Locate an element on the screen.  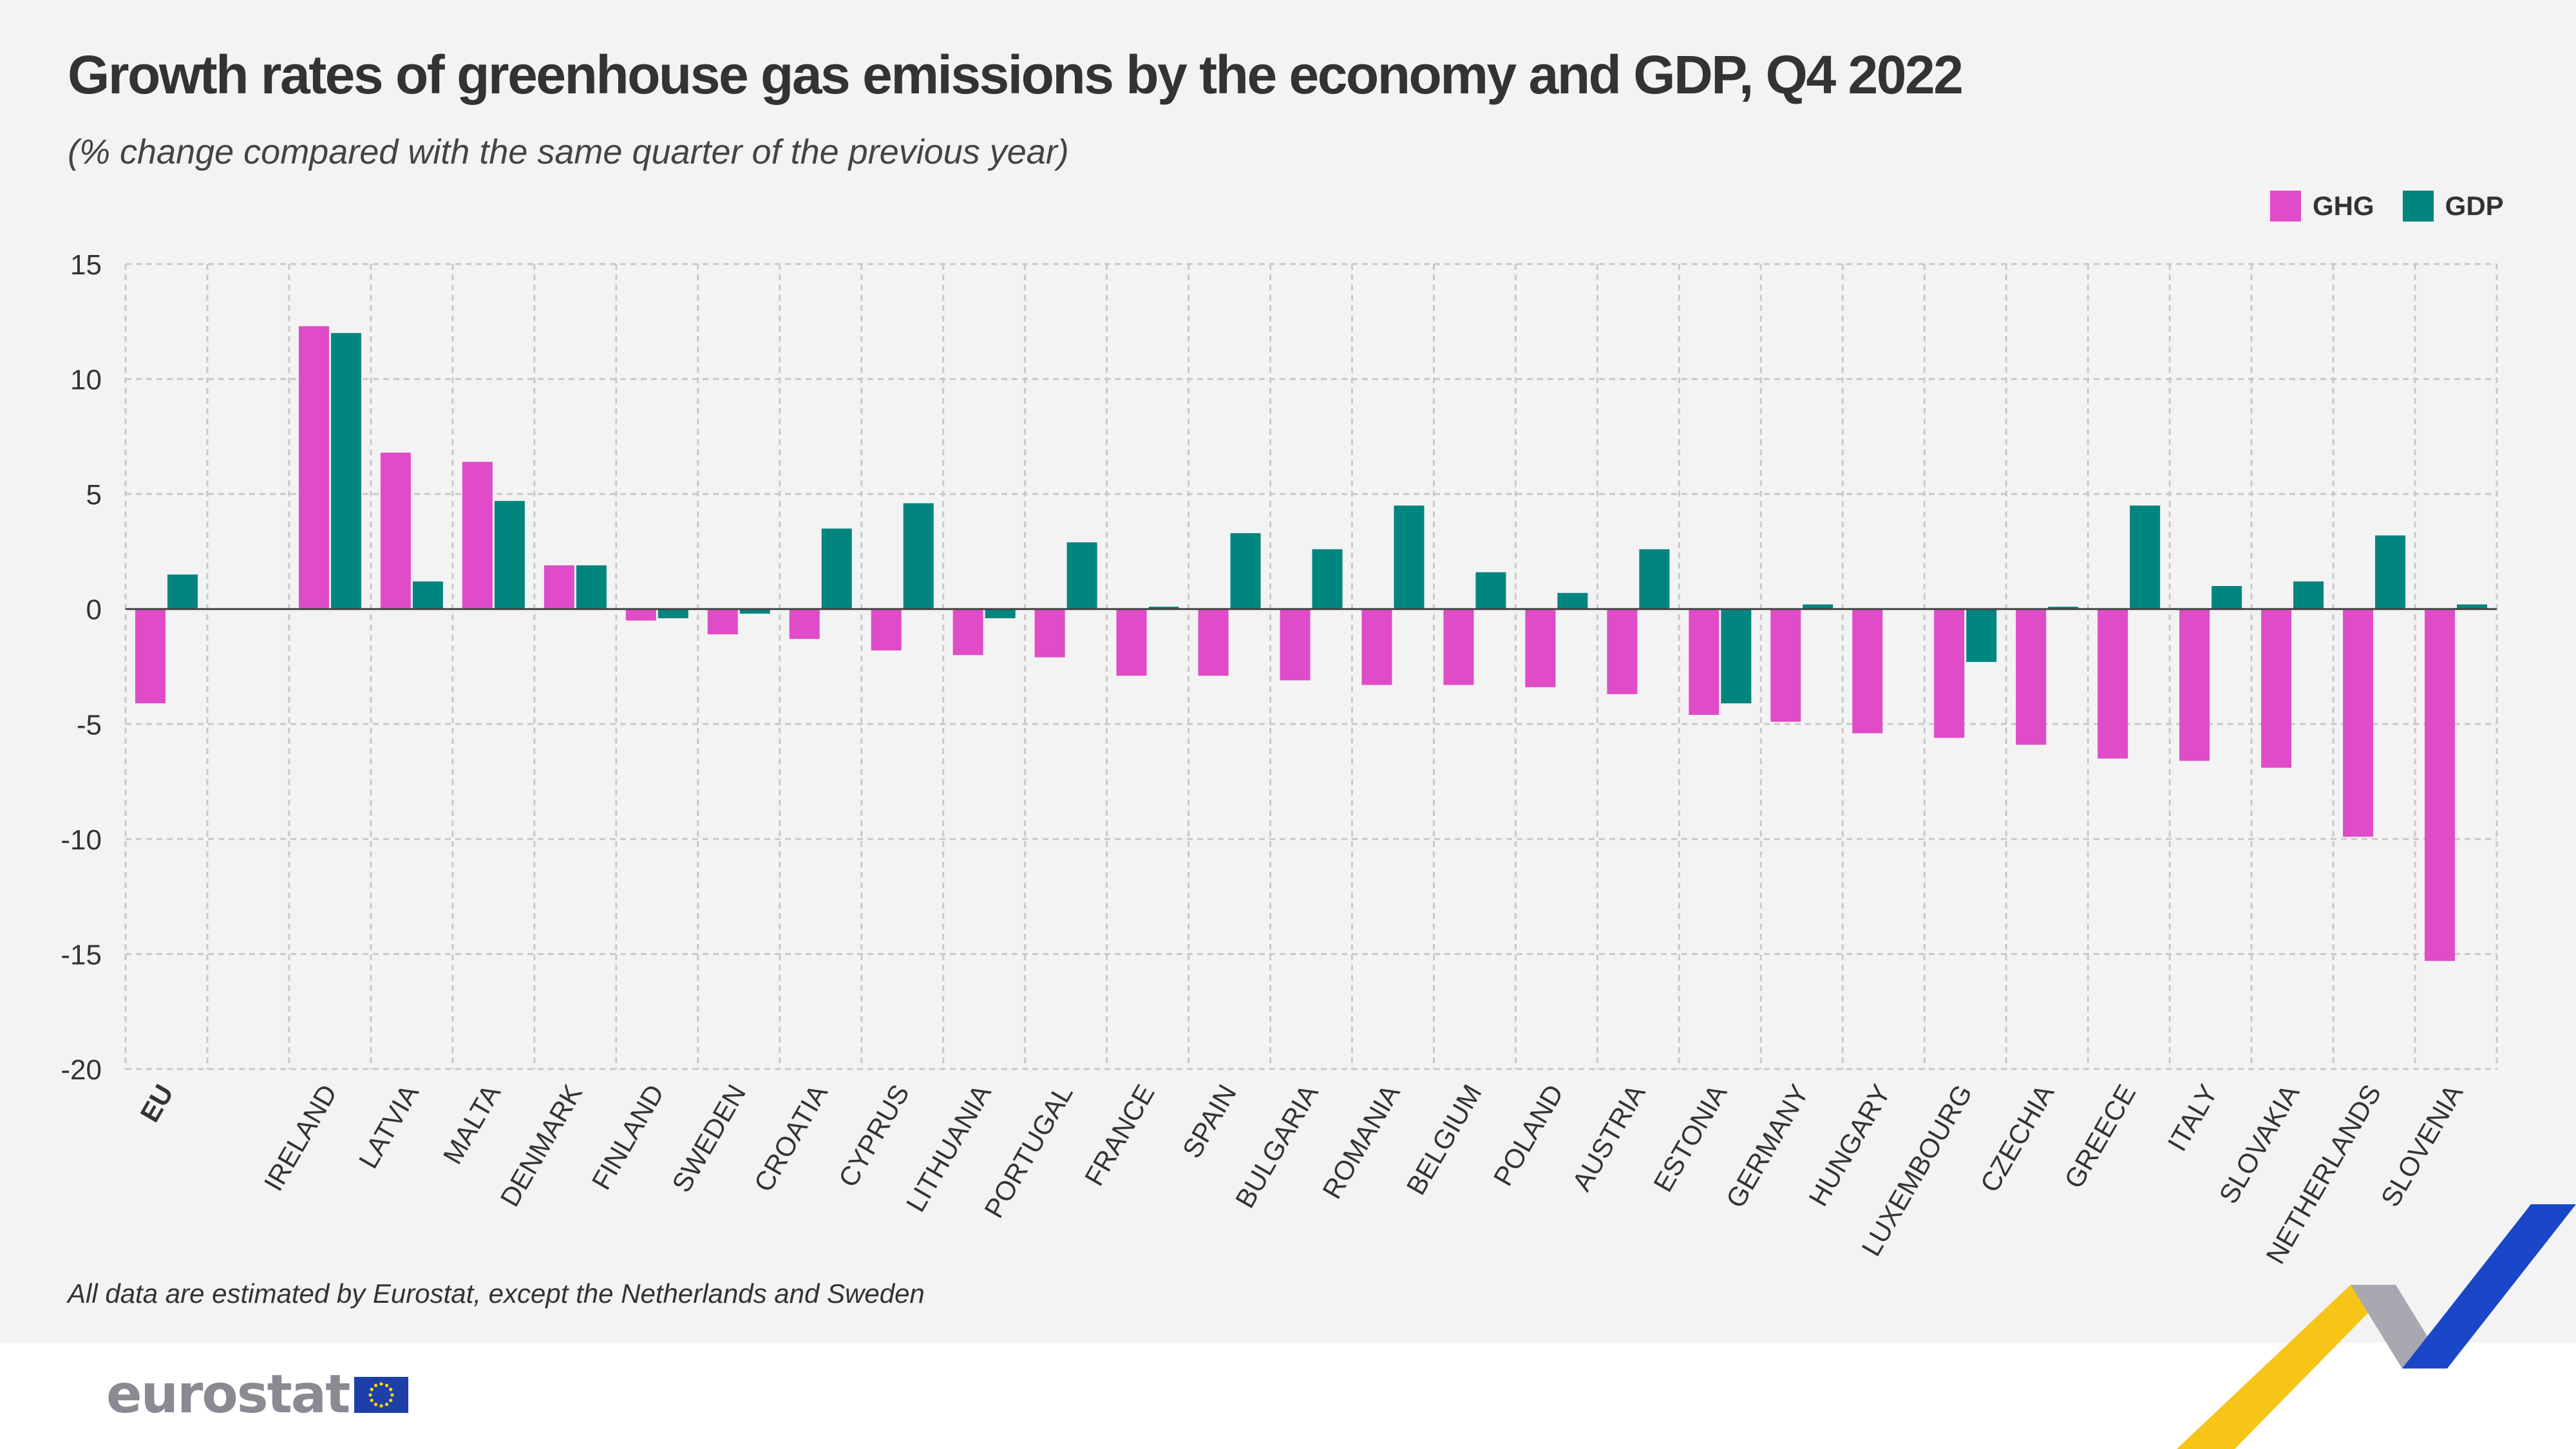
bar-ghg-eu is located at coordinates (151, 656).